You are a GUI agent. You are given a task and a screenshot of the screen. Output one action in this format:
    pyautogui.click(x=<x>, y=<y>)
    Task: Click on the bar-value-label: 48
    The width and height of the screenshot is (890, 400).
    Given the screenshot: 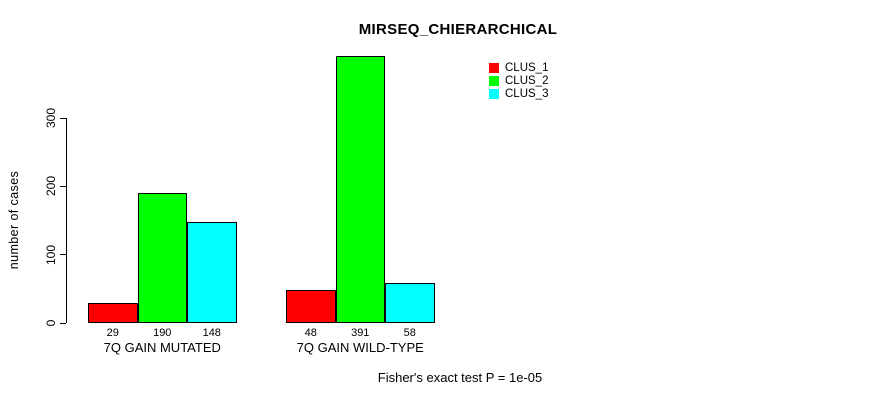 What is the action you would take?
    pyautogui.click(x=310, y=333)
    